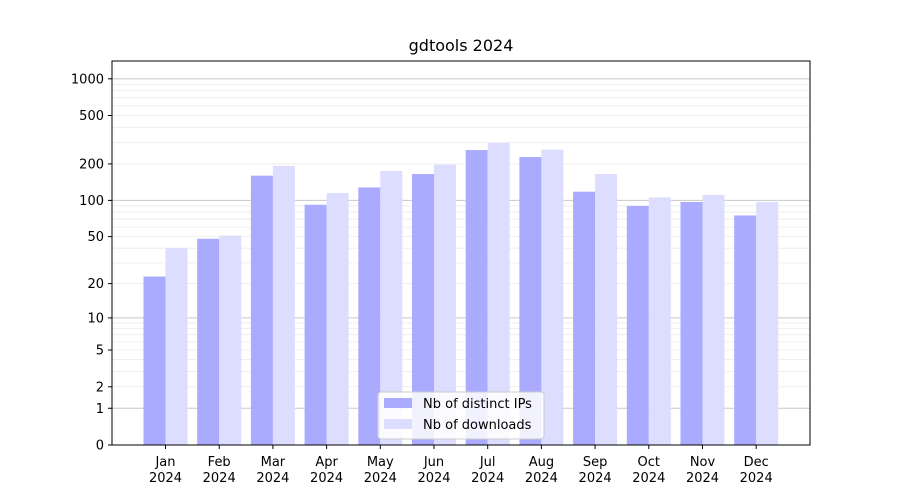 This screenshot has width=900, height=500. Describe the element at coordinates (100, 387) in the screenshot. I see `y-tick-label: 2` at that location.